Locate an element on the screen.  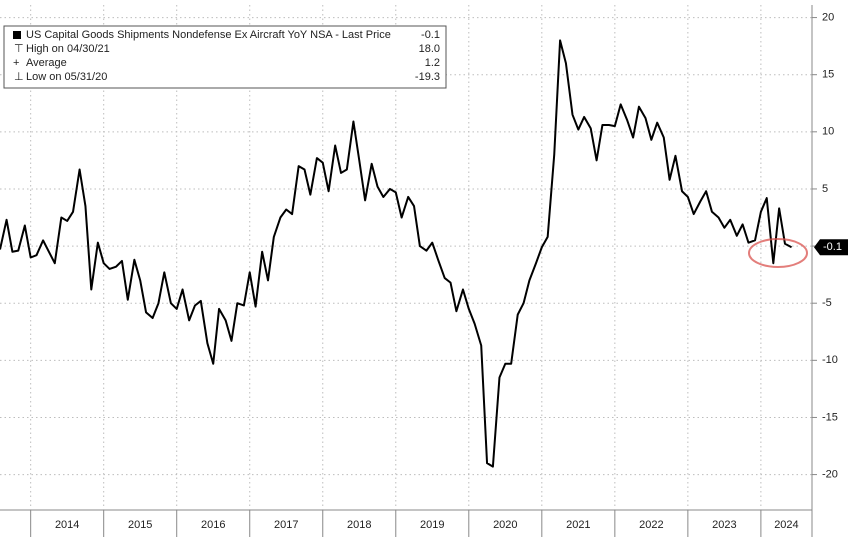
x-tick-label: 2021 is located at coordinates (578, 525).